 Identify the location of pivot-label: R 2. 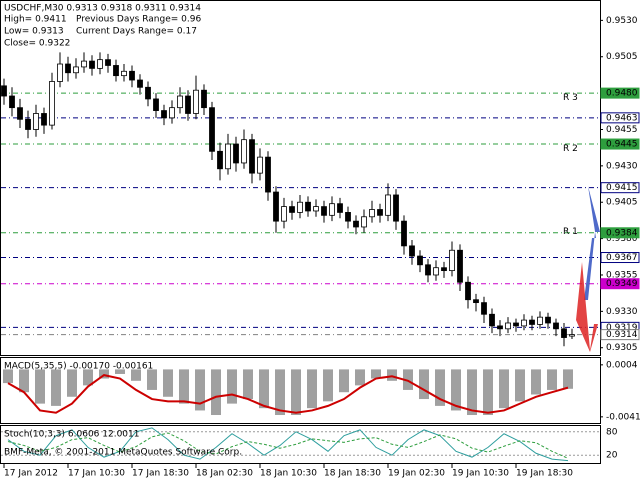
(570, 149).